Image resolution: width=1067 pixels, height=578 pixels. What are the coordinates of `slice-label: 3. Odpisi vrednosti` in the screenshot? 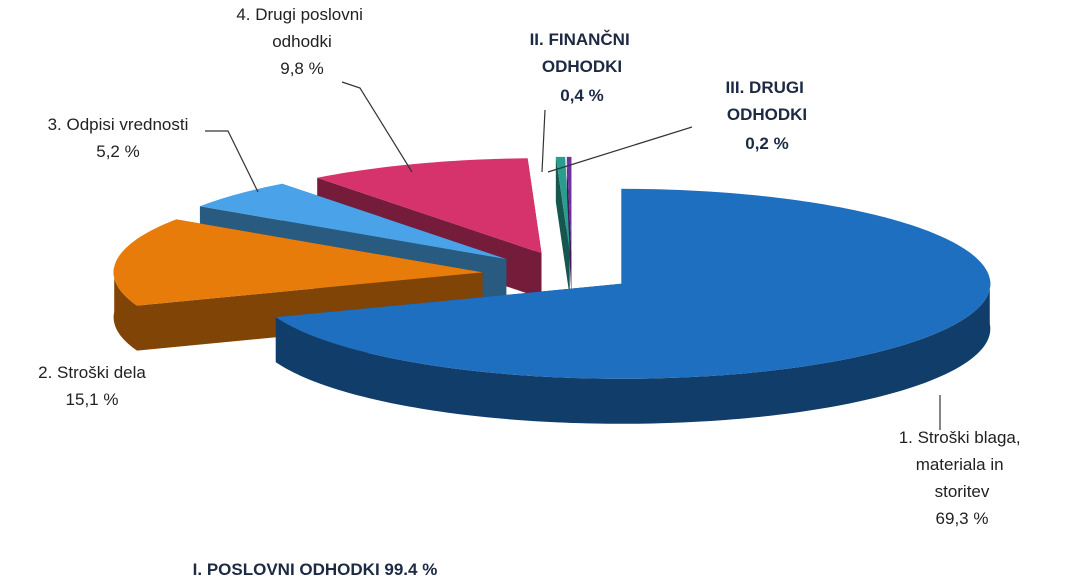 It's located at (118, 124).